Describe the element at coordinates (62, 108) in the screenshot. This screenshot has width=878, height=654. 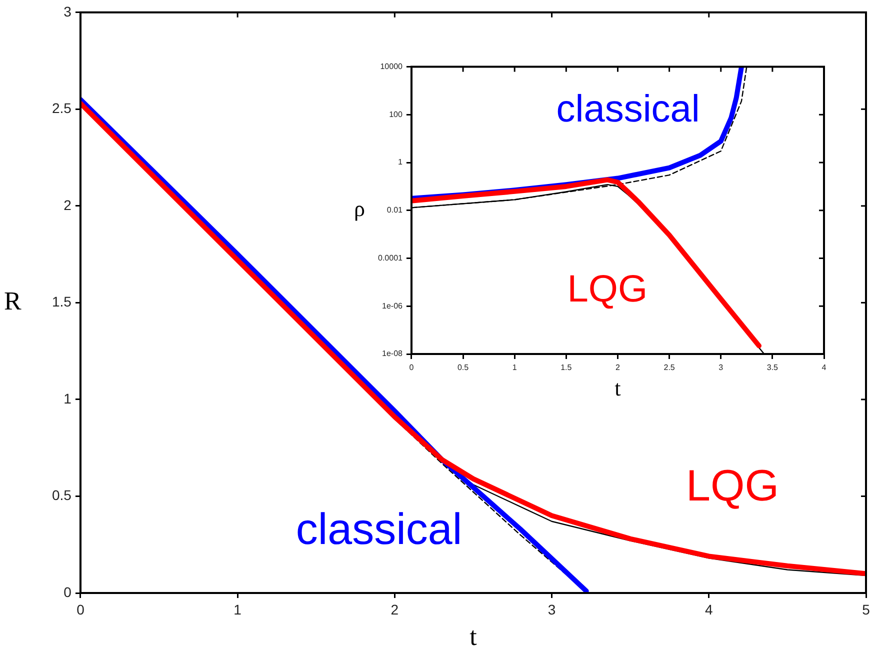
I see `y-tick-label: 2.5` at that location.